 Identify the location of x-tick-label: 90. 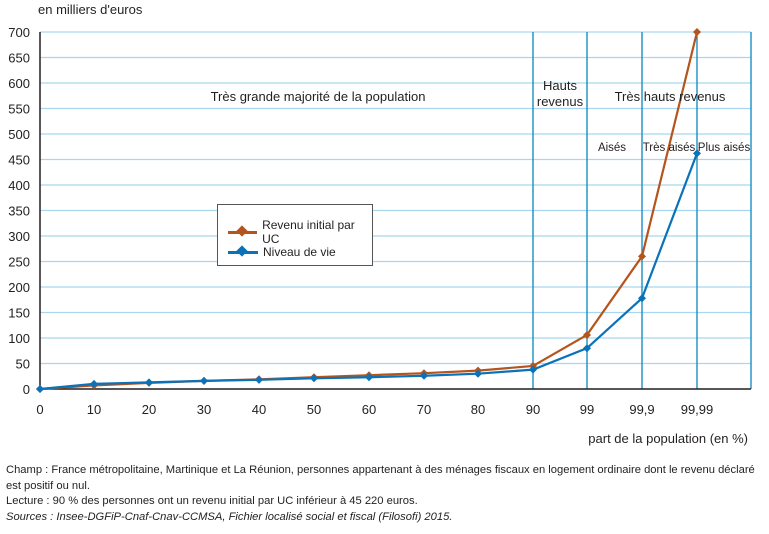
(533, 409).